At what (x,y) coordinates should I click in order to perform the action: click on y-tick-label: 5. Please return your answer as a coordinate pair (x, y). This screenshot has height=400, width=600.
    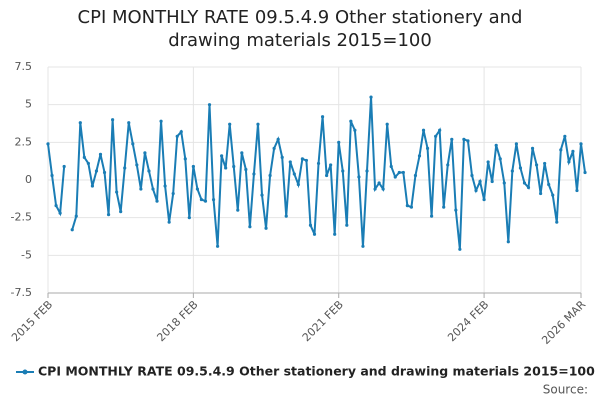
    Looking at the image, I should click on (28, 104).